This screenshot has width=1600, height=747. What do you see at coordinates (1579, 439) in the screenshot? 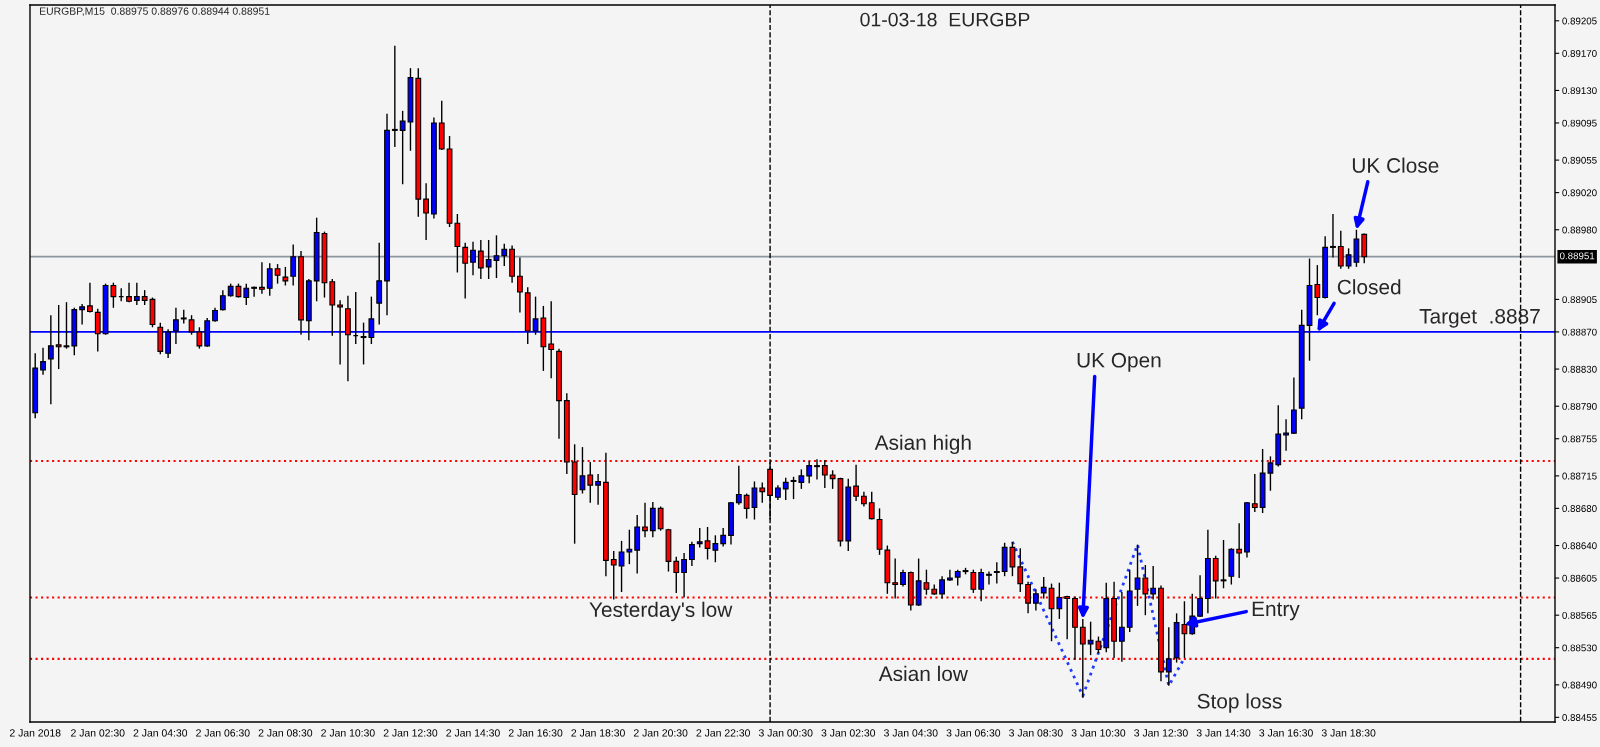
I see `y-tick-label: 0.88755` at bounding box center [1579, 439].